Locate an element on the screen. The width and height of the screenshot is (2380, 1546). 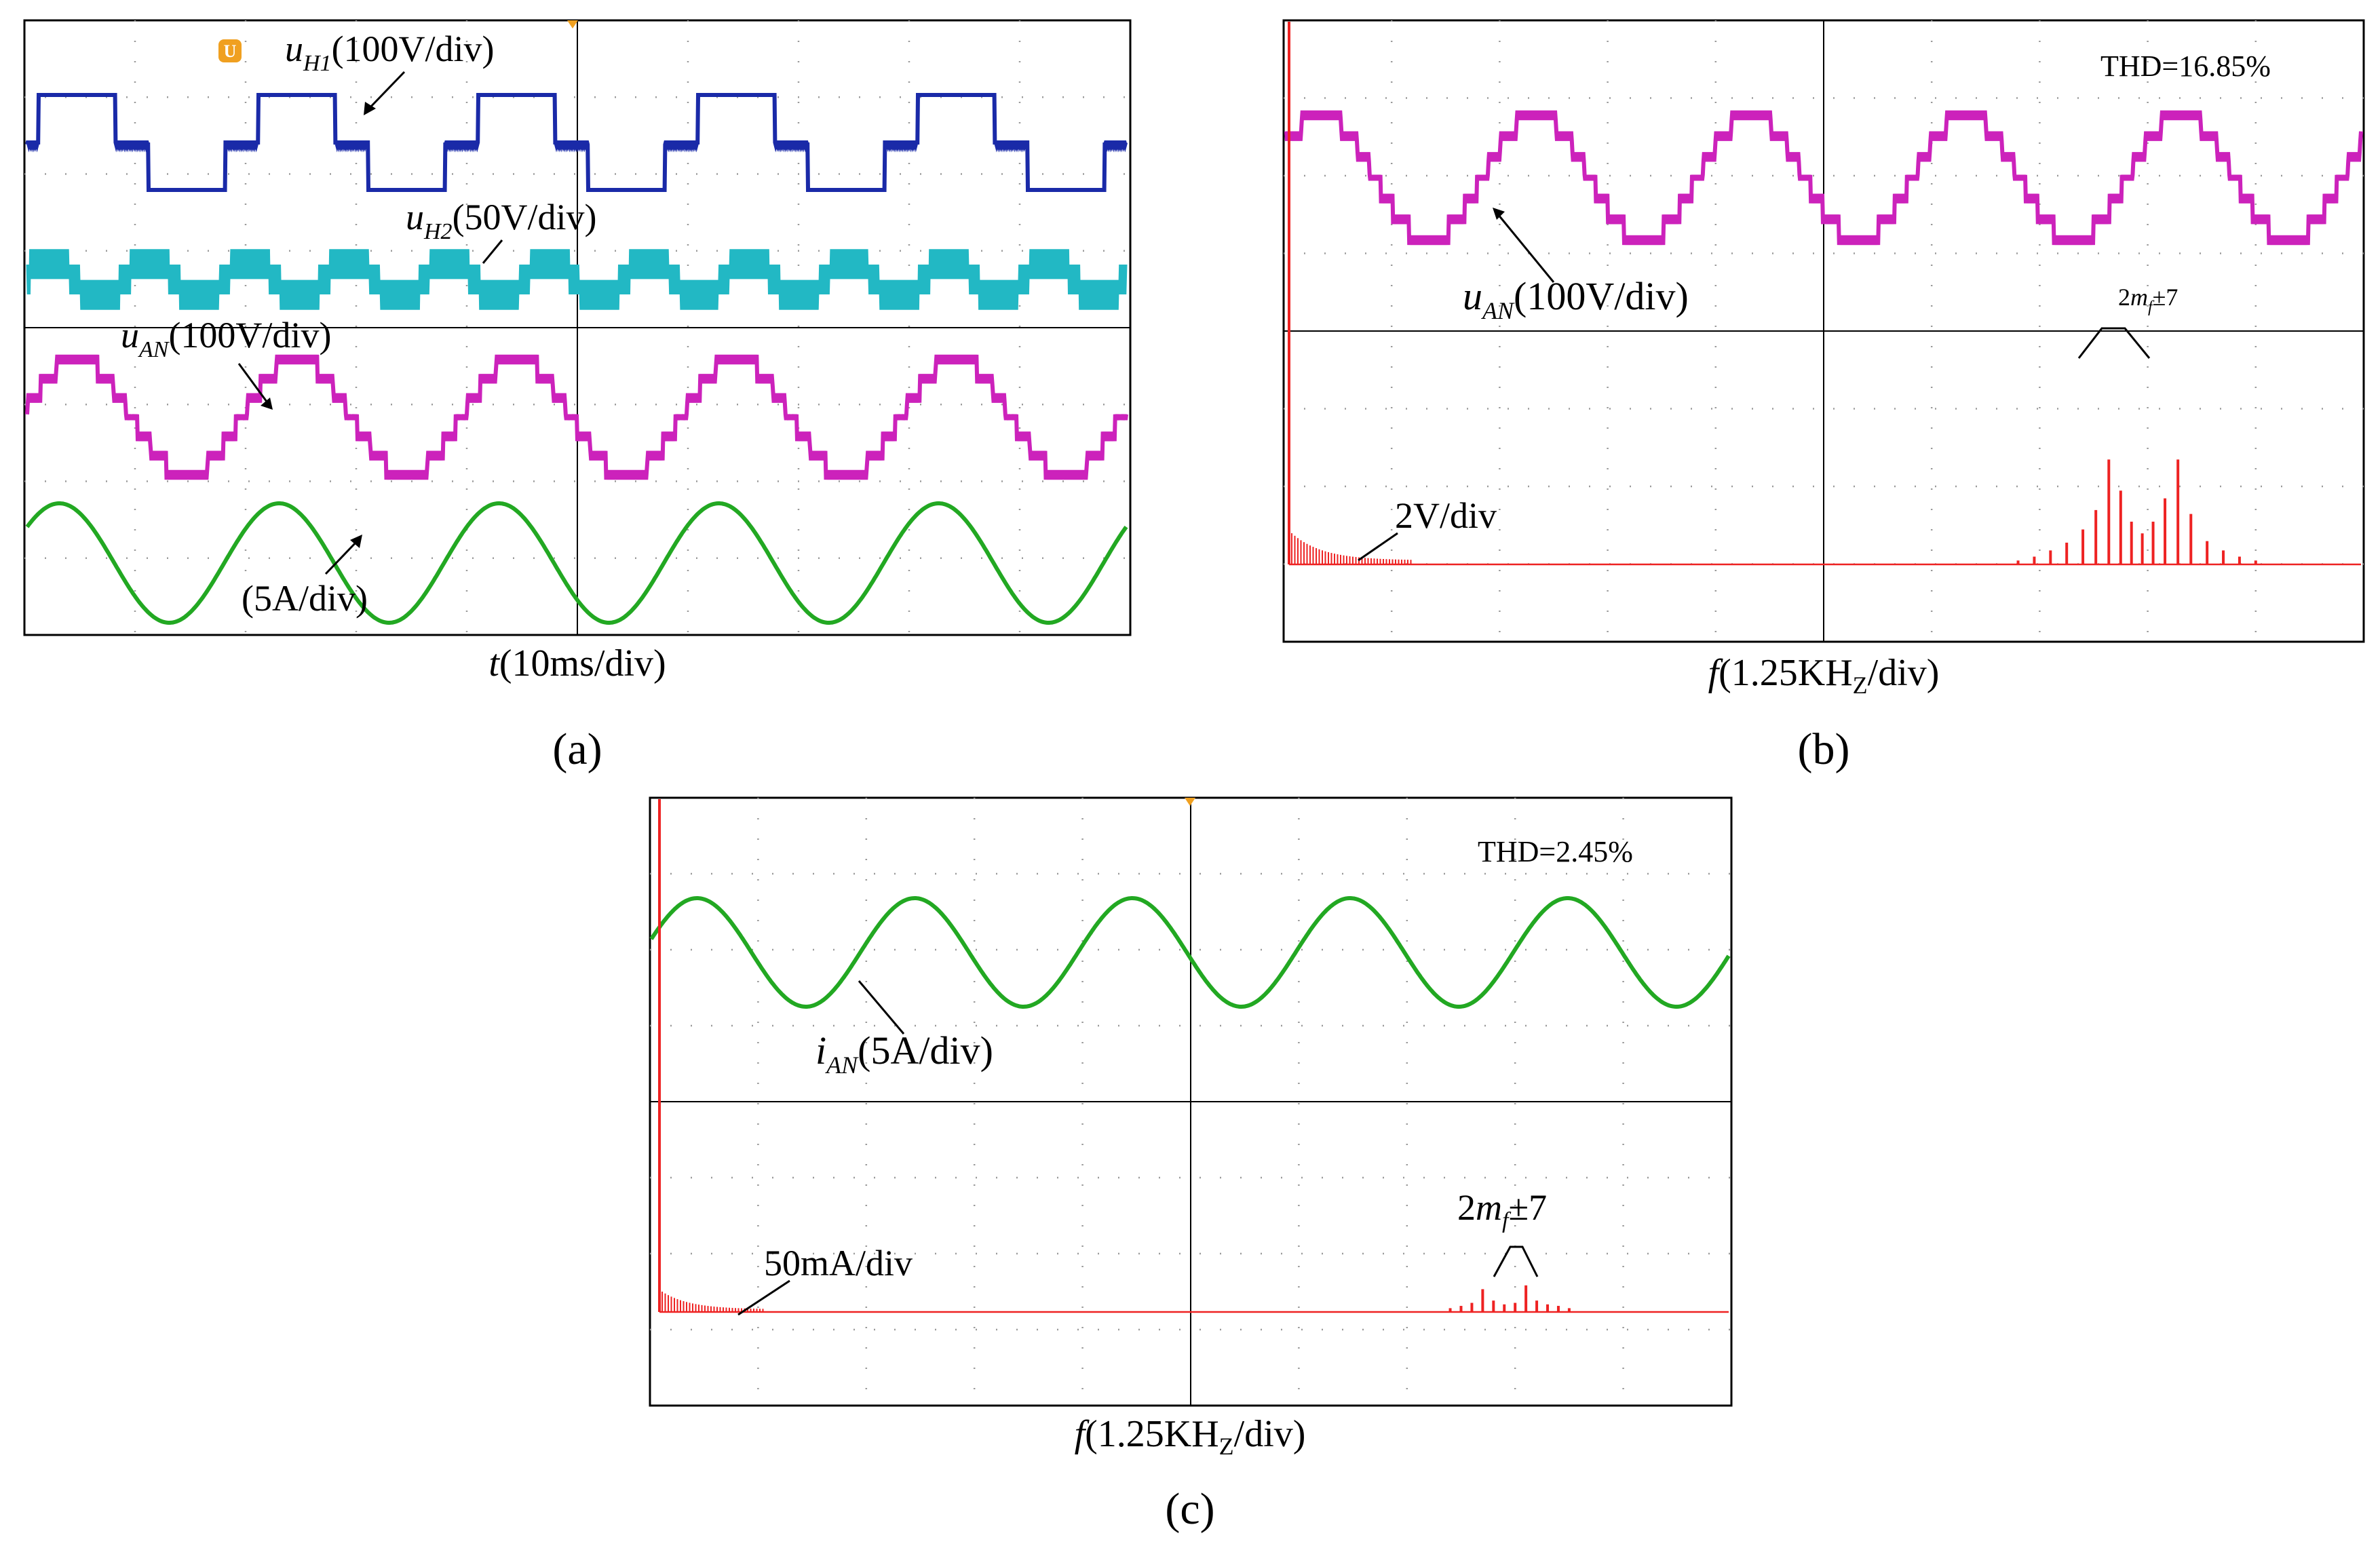
arrow-uH2 is located at coordinates (493, 251).